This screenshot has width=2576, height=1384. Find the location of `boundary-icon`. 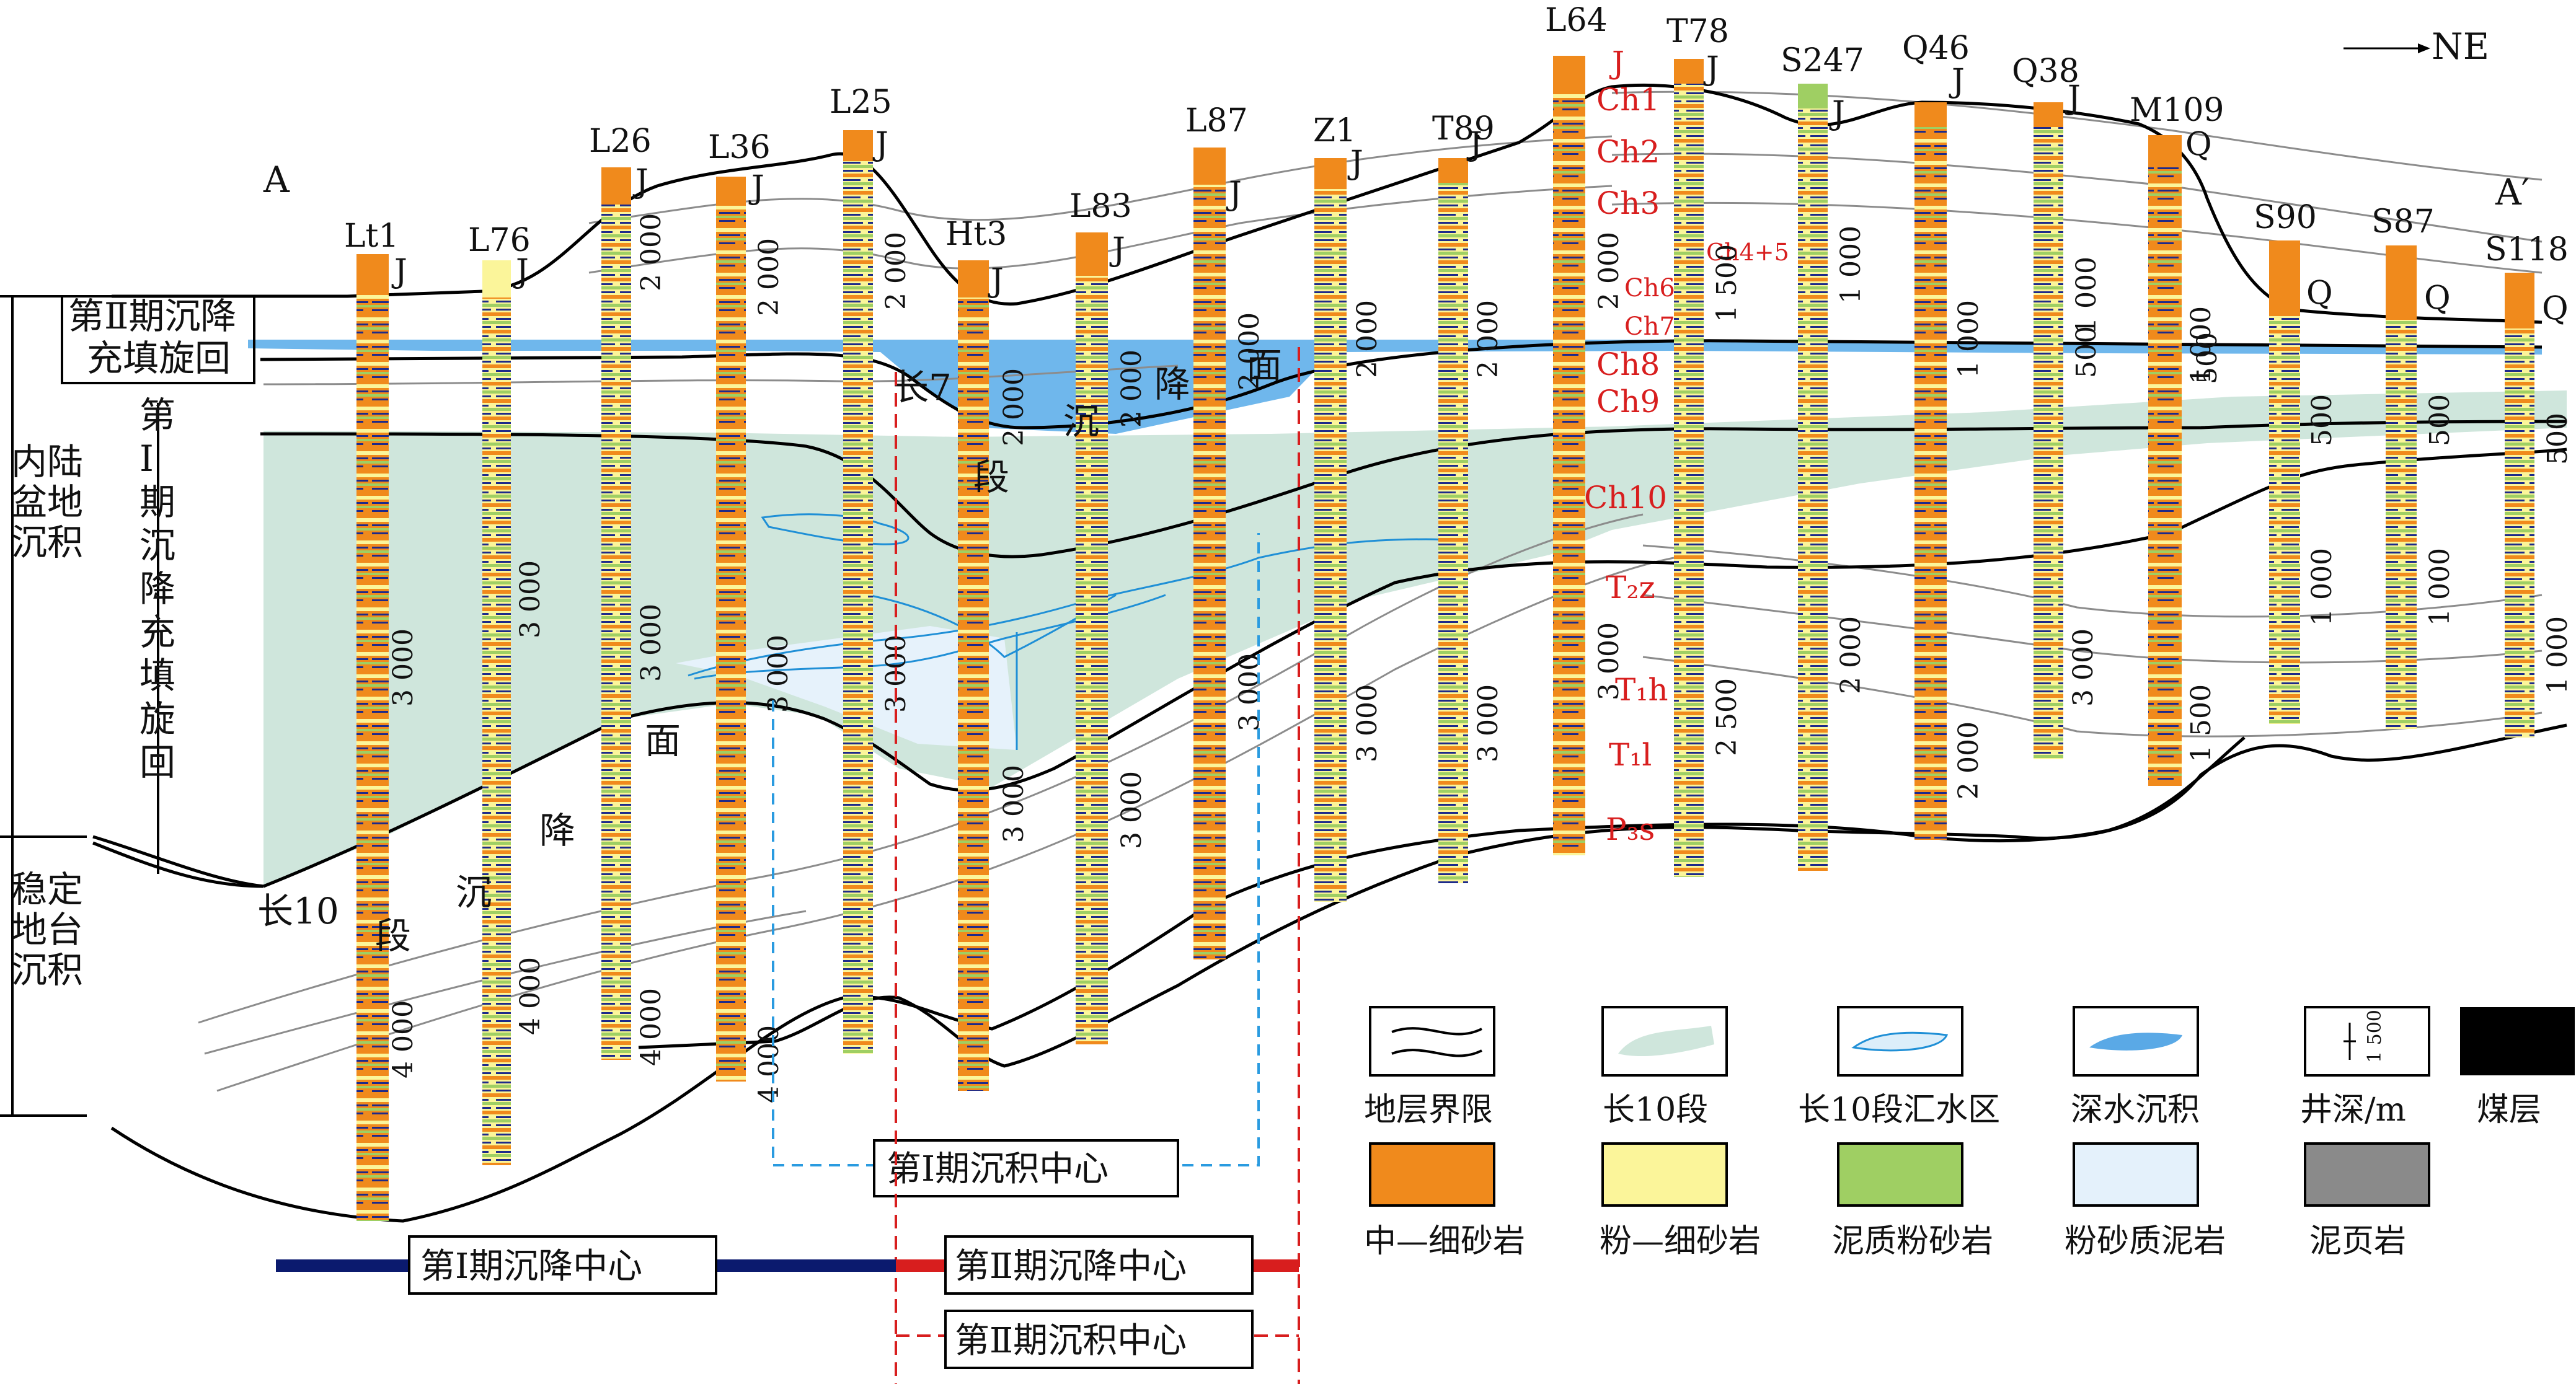

boundary-icon is located at coordinates (1432, 1041).